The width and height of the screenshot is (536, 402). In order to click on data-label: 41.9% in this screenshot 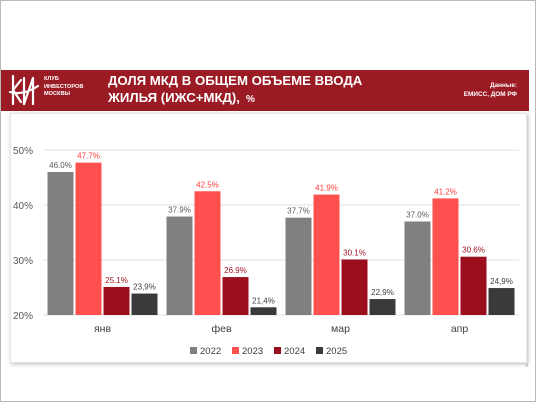, I will do `click(326, 188)`.